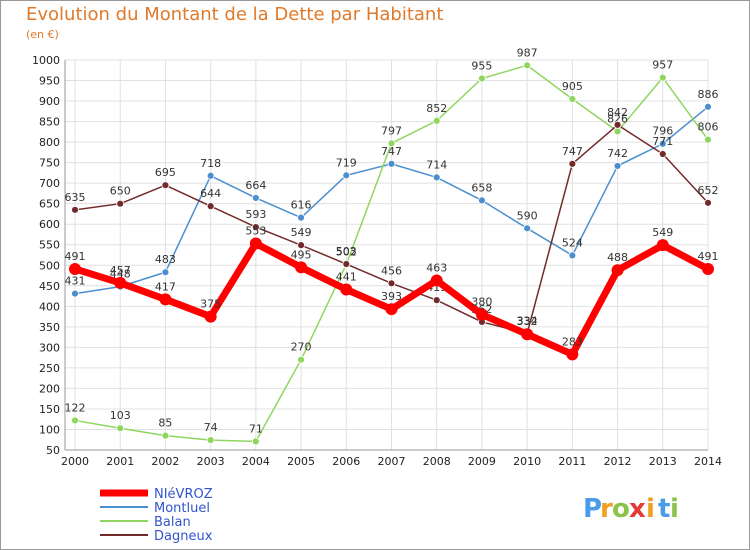 This screenshot has height=550, width=750. What do you see at coordinates (617, 118) in the screenshot?
I see `data-label: 826` at bounding box center [617, 118].